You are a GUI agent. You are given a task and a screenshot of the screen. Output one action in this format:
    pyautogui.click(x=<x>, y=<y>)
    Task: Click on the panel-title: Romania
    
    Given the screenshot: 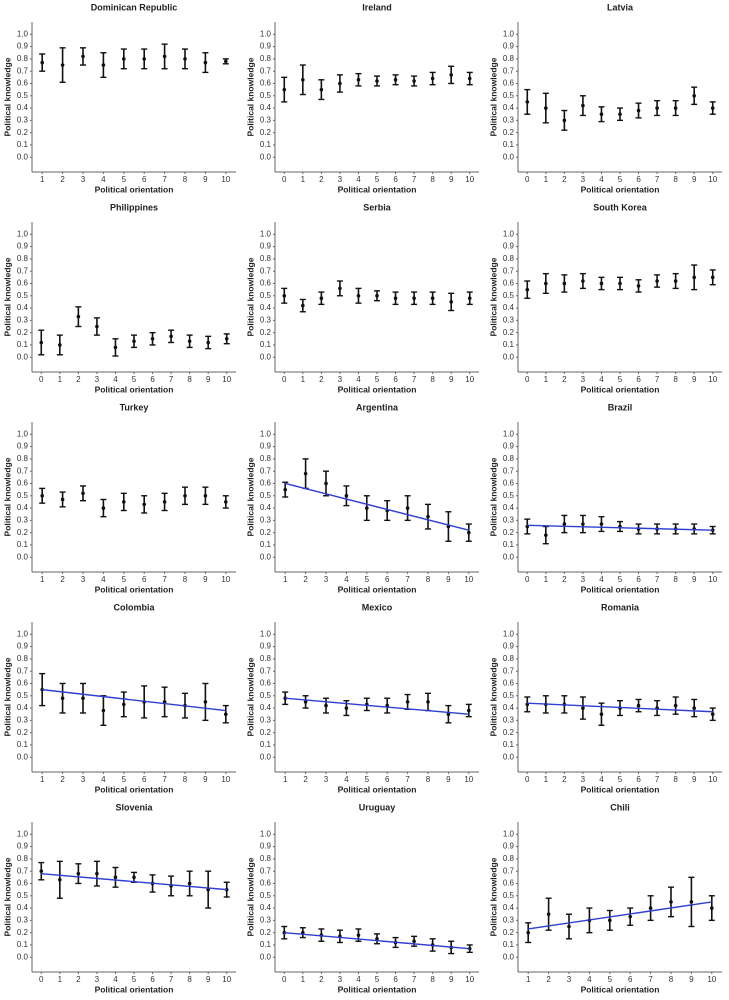 What is the action you would take?
    pyautogui.click(x=620, y=607)
    